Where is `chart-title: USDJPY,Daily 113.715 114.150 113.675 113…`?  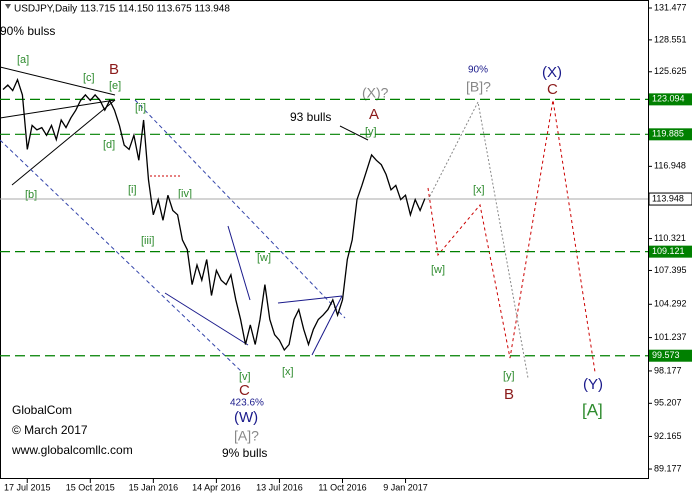
chart-title: USDJPY,Daily 113.715 114.150 113.675 113… is located at coordinates (122, 9).